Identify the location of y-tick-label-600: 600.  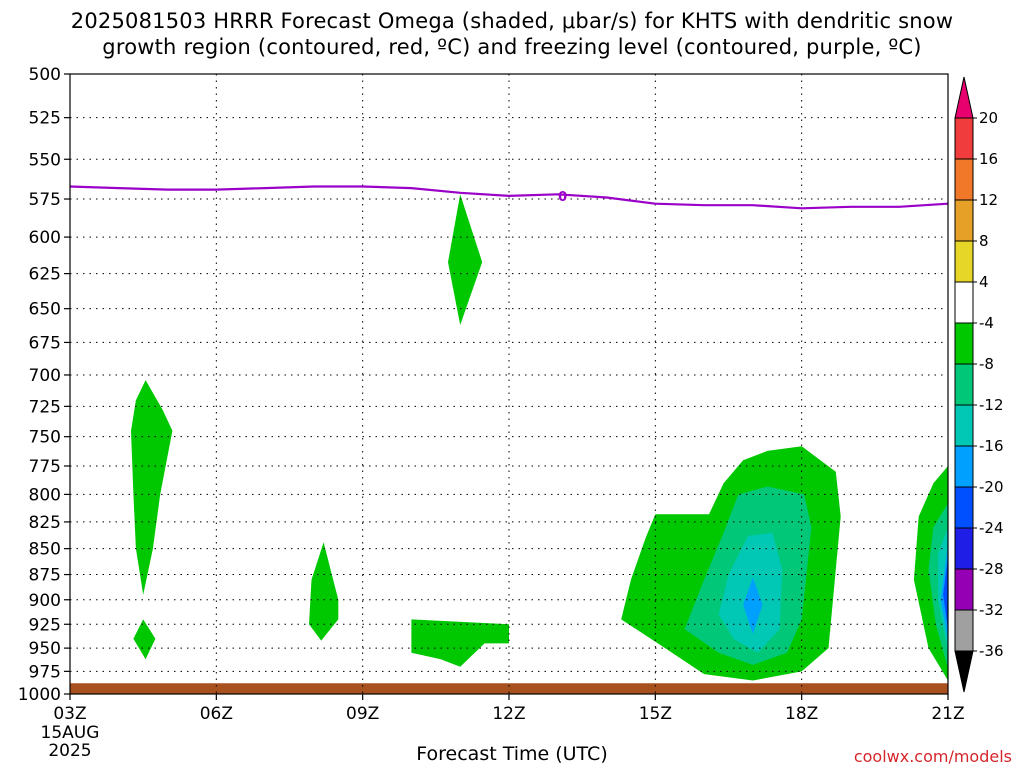
(45, 238).